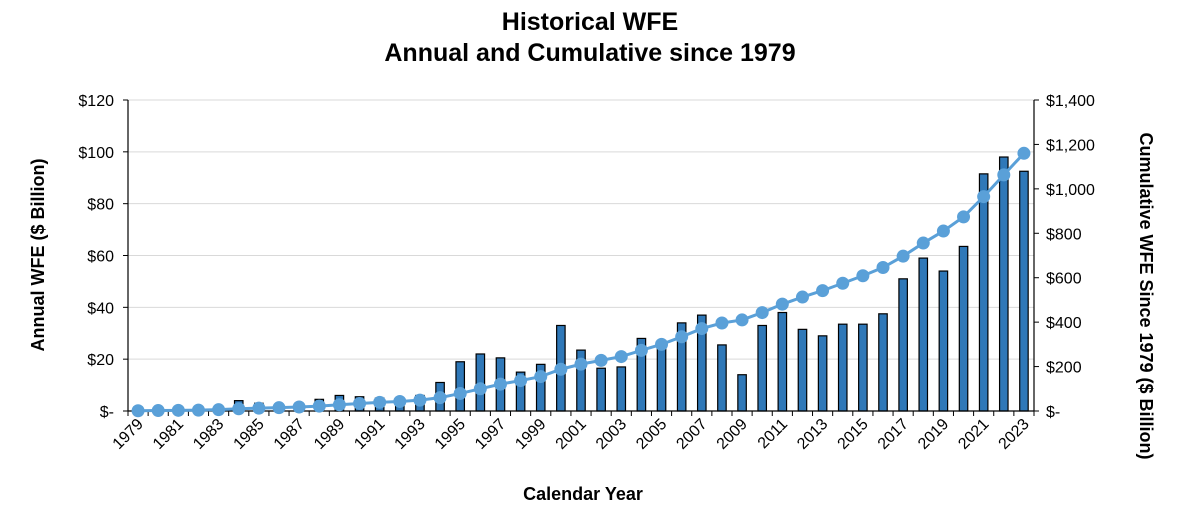  I want to click on cumulative-point-2008, so click(722, 323).